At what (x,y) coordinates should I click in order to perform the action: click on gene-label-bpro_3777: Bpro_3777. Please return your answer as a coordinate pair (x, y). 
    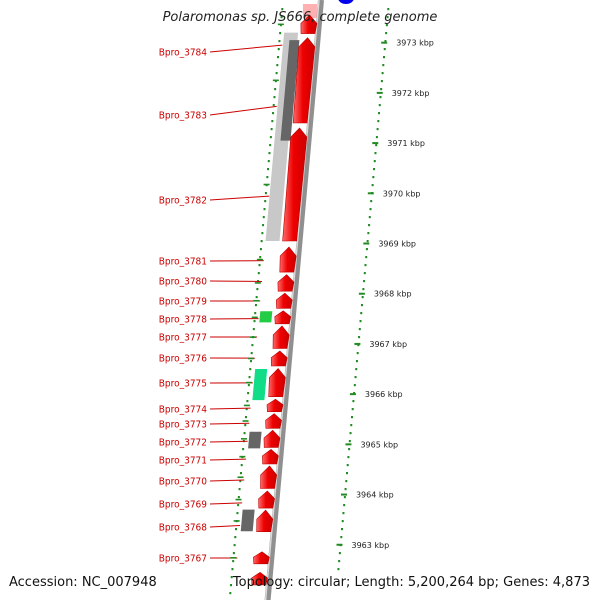
    Looking at the image, I should click on (183, 338).